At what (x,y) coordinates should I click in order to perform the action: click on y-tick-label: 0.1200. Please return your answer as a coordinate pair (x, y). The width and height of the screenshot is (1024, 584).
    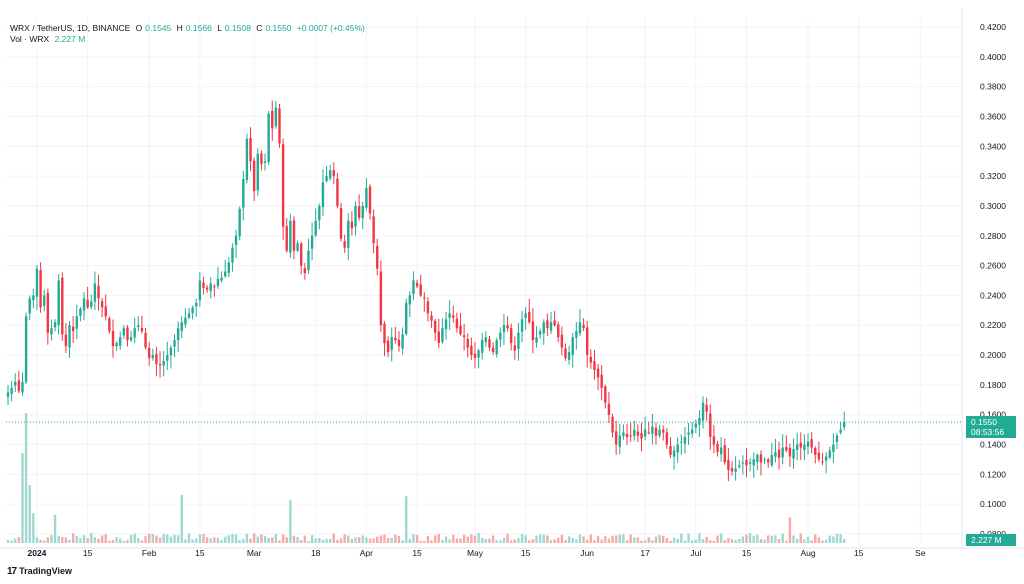
    Looking at the image, I should click on (993, 474).